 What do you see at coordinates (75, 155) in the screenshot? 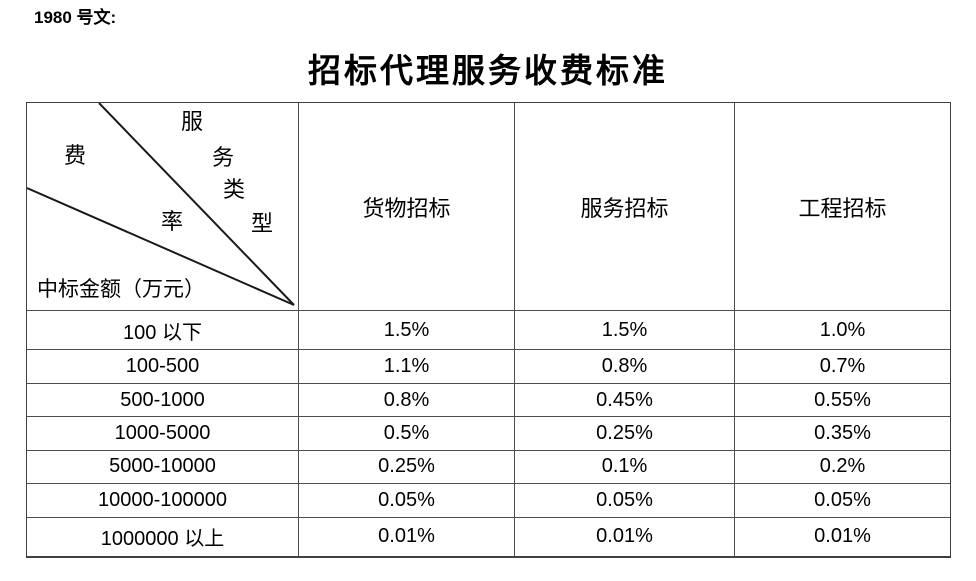
I see `corner-fee-rate-char: 费` at bounding box center [75, 155].